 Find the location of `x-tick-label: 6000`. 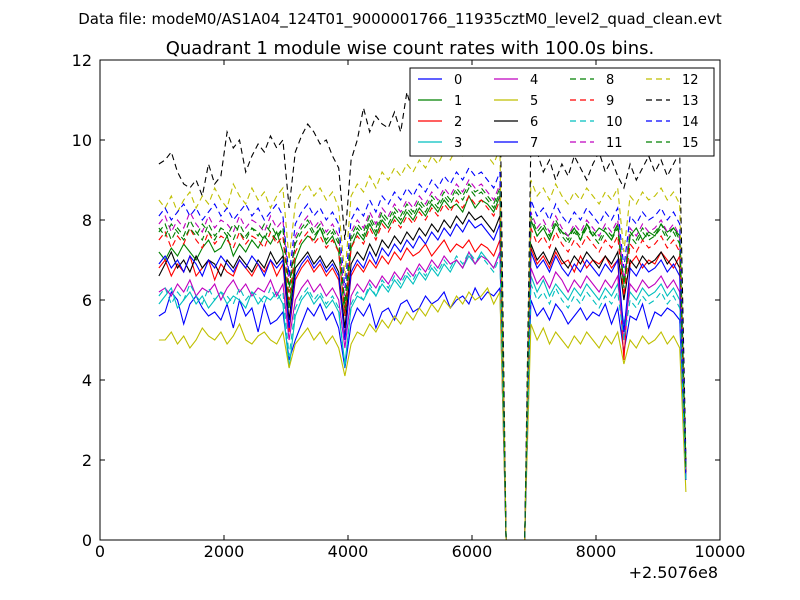

x-tick-label: 6000 is located at coordinates (472, 551).